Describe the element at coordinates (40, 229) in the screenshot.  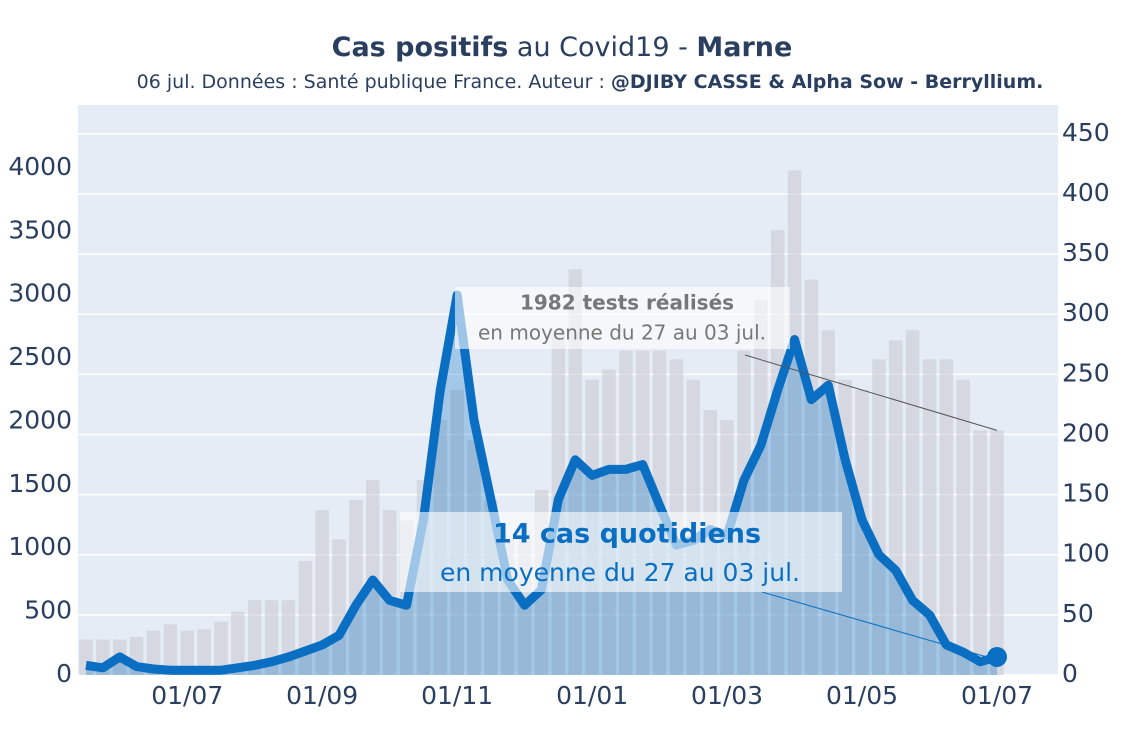
I see `y-tick-label: 3500` at that location.